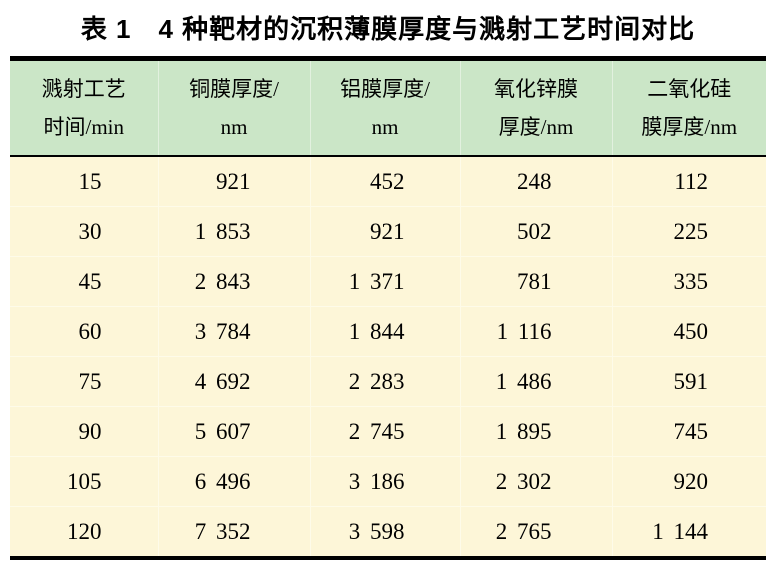 The height and width of the screenshot is (573, 776). What do you see at coordinates (689, 127) in the screenshot?
I see `header-line: 膜厚度/nm` at bounding box center [689, 127].